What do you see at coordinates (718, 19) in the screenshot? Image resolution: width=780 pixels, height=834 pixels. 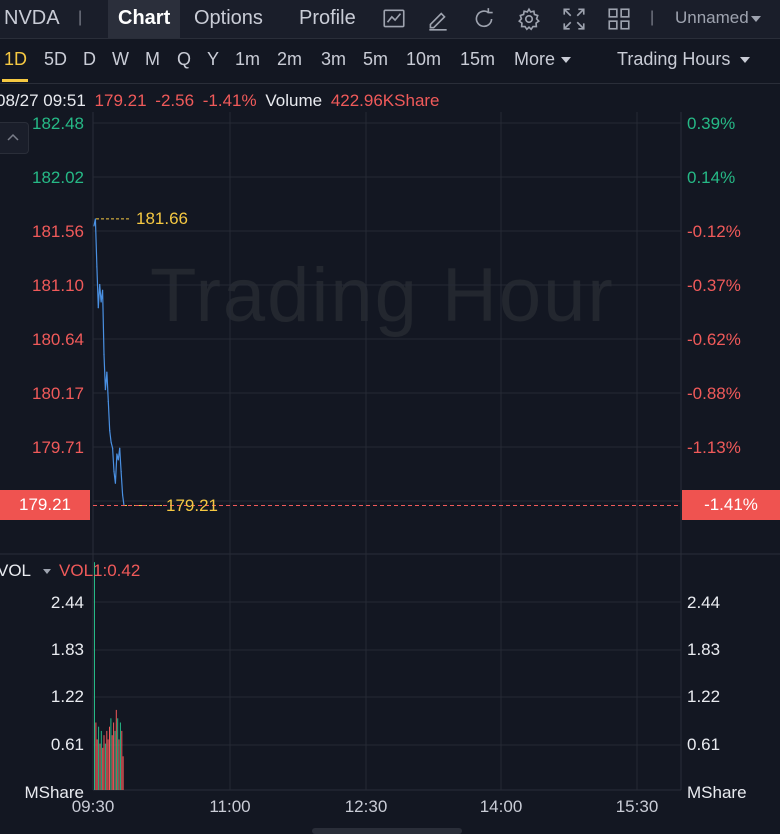 I see `layout-name-dropdown: Unnamed` at bounding box center [718, 19].